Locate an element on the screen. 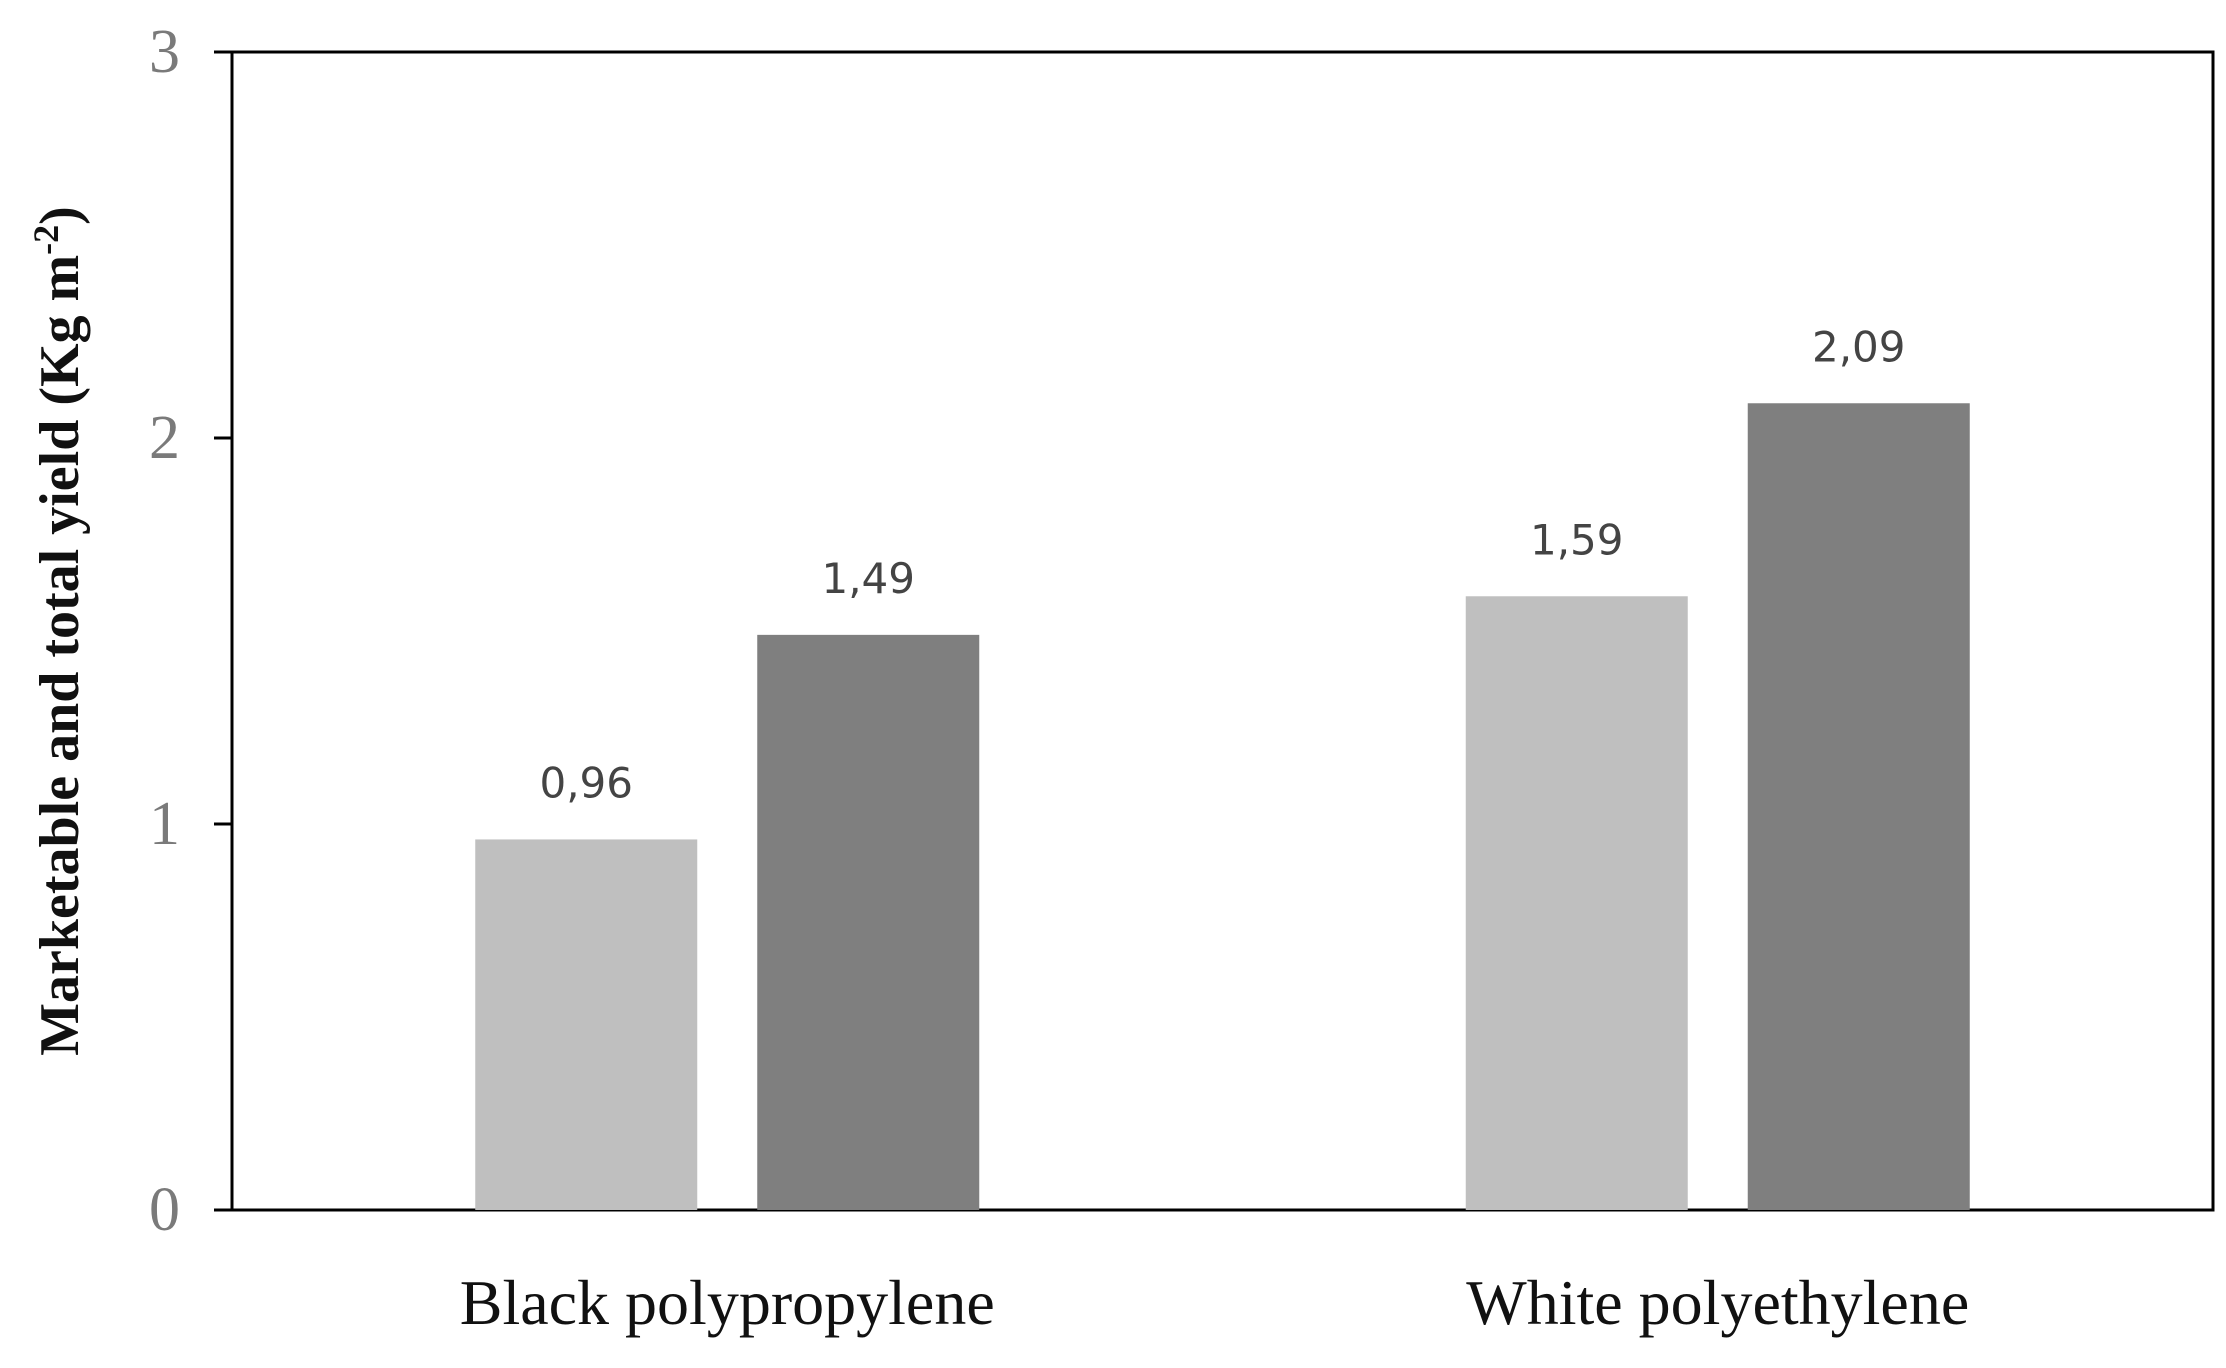 This screenshot has width=2226, height=1368. y-axis-title-superscript: -2 is located at coordinates (46, 240).